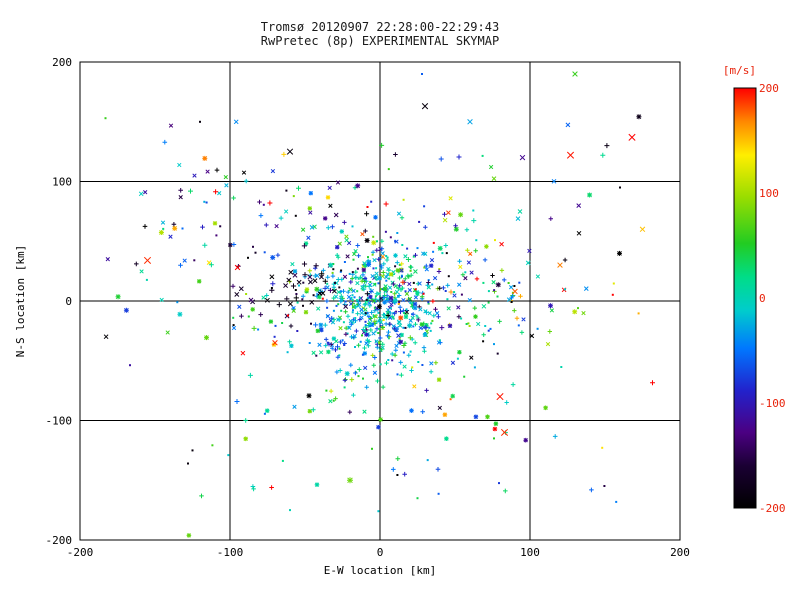 The height and width of the screenshot is (604, 800). What do you see at coordinates (80, 552) in the screenshot?
I see `x-tick-label: -200` at bounding box center [80, 552].